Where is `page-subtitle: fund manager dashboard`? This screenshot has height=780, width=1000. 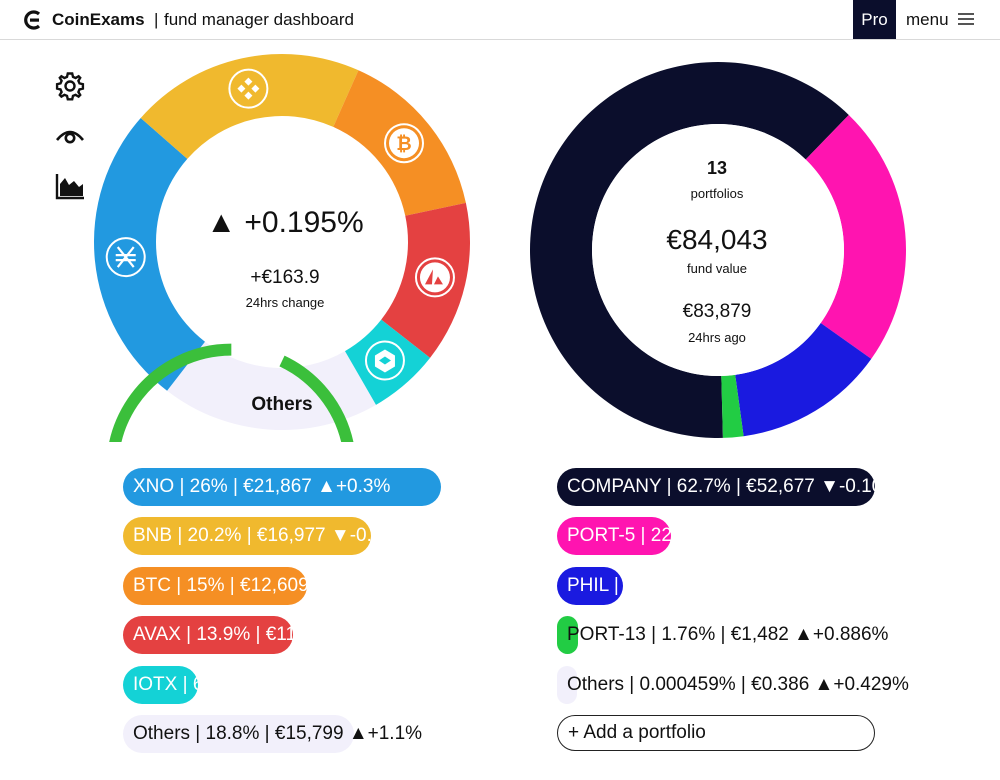 page-subtitle: fund manager dashboard is located at coordinates (259, 19).